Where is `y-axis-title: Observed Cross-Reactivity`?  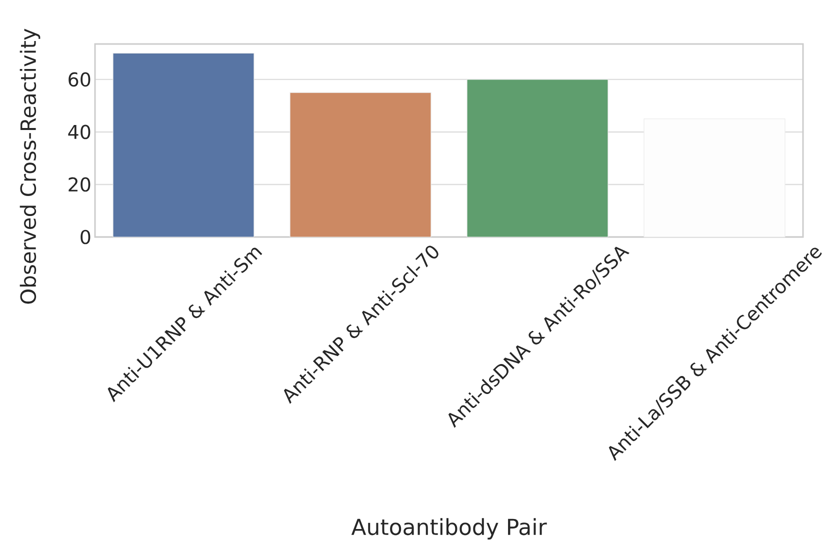
y-axis-title: Observed Cross-Reactivity is located at coordinates (30, 166).